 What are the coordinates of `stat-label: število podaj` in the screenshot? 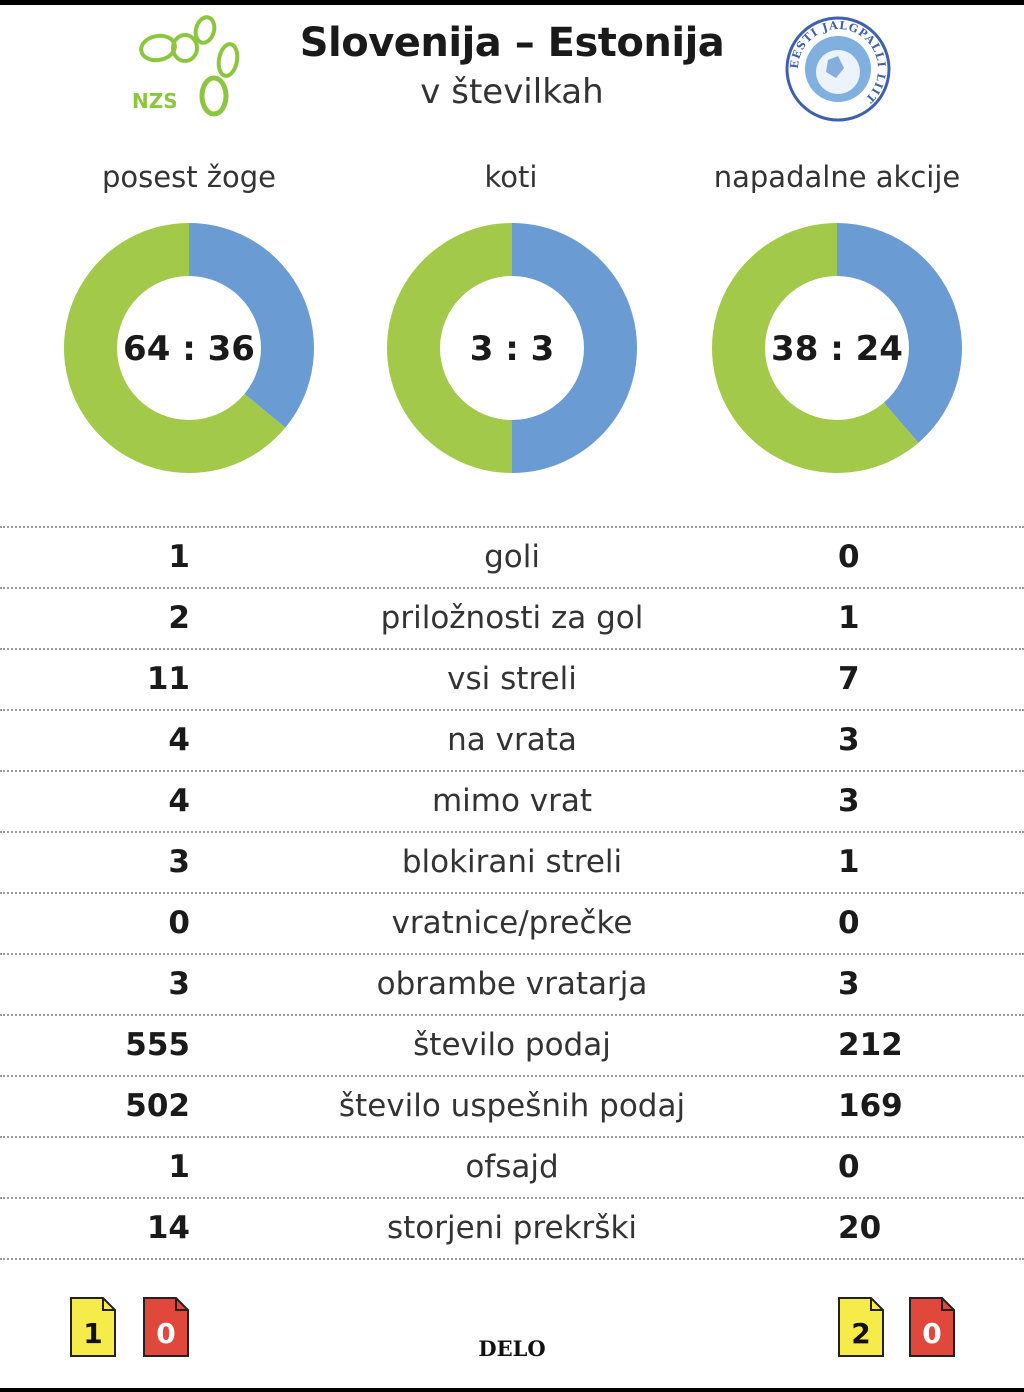 It's located at (512, 1045).